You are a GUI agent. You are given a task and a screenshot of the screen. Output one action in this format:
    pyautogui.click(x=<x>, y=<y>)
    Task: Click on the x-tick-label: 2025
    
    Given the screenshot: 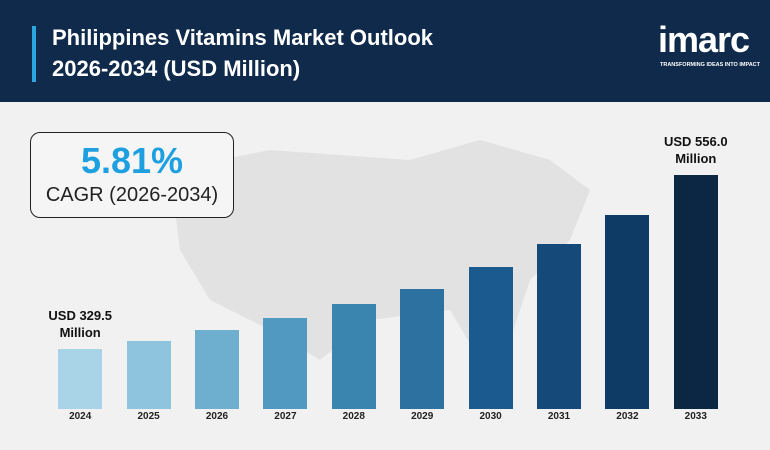 What is the action you would take?
    pyautogui.click(x=148, y=416)
    